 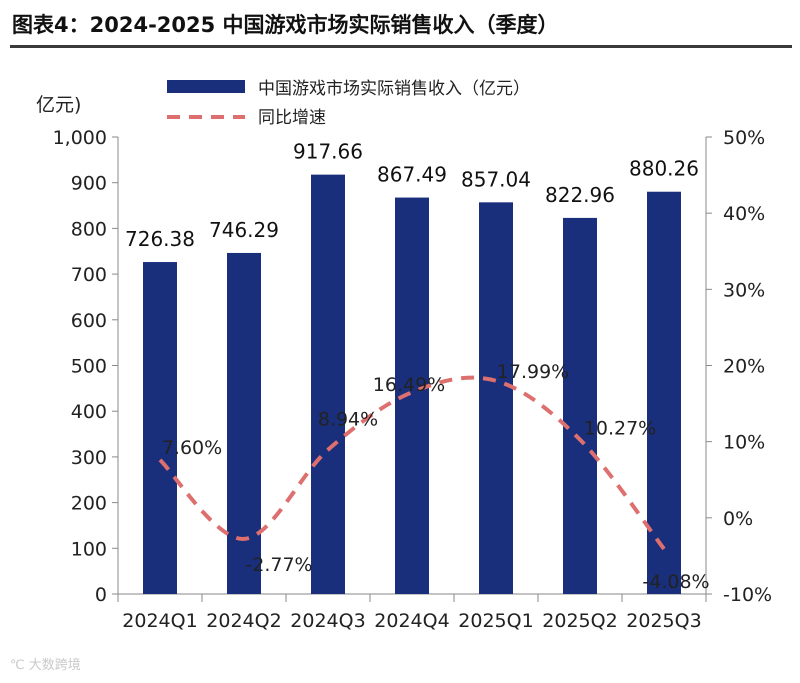 What do you see at coordinates (89, 504) in the screenshot?
I see `left-tick-label: 200` at bounding box center [89, 504].